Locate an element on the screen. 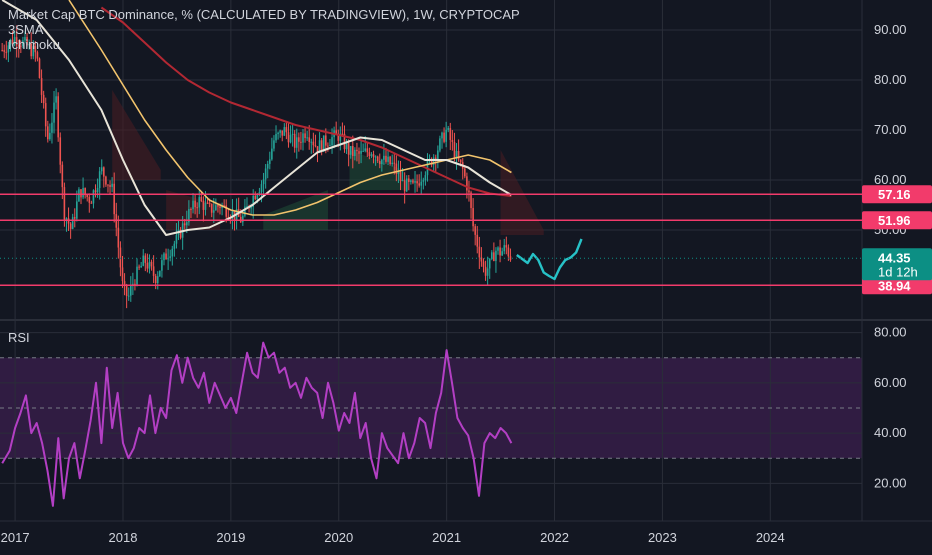  x-tick-2020: 2020 is located at coordinates (338, 537).